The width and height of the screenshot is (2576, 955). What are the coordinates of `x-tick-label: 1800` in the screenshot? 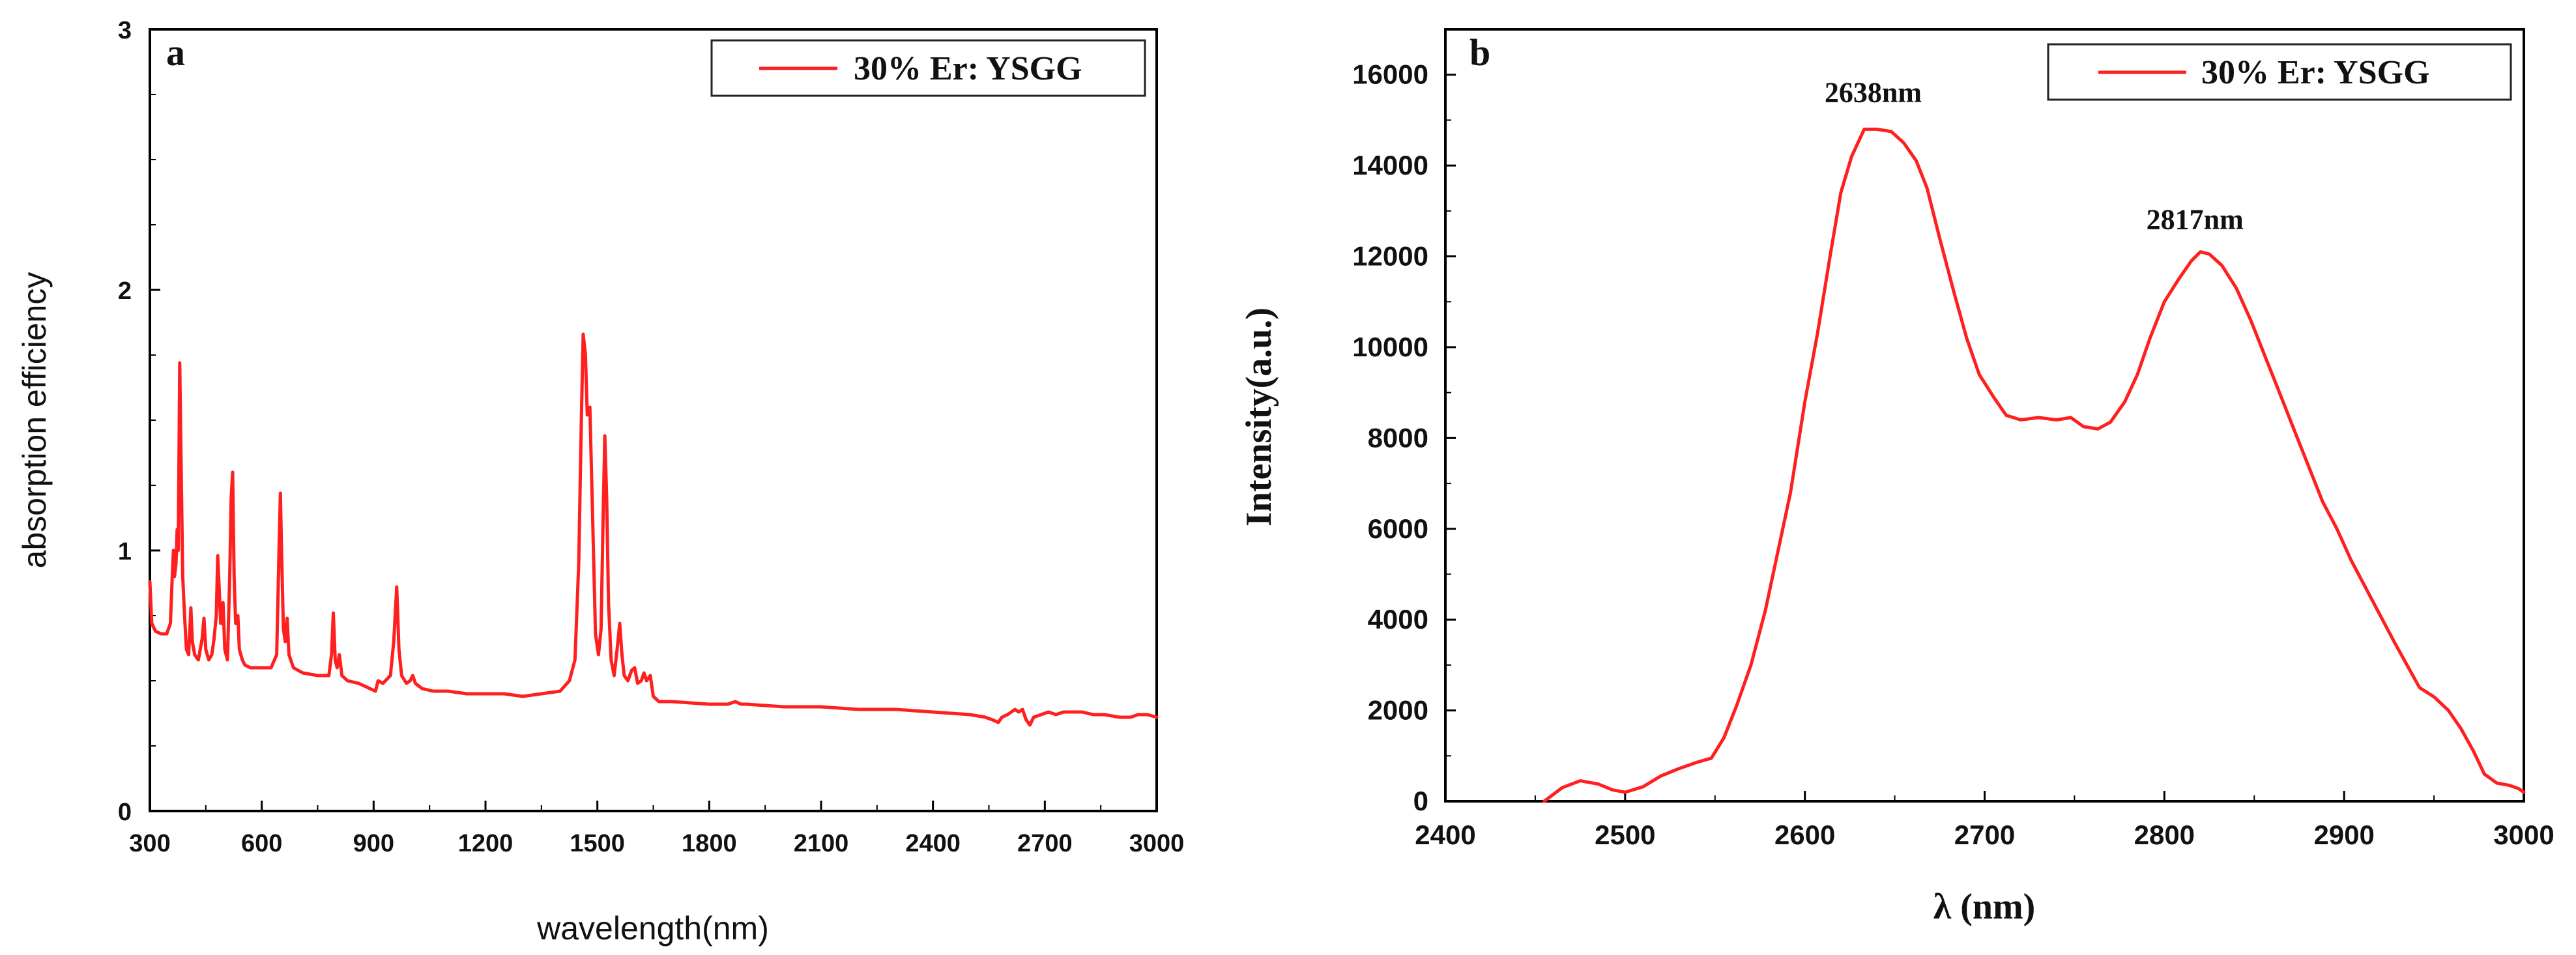 It's located at (710, 843).